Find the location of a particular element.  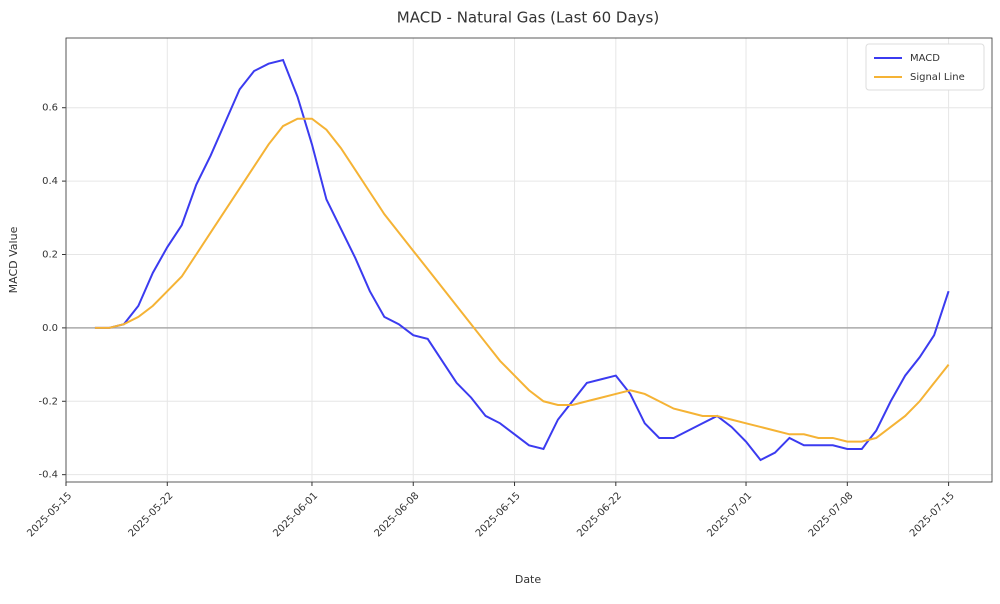

y-tick-label: -0.4 is located at coordinates (48, 475).